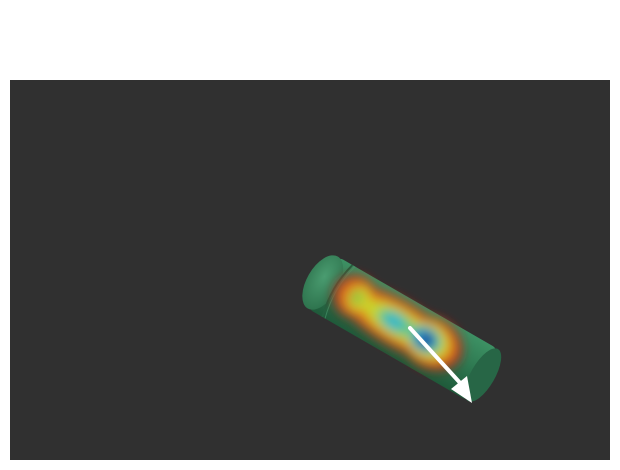 This screenshot has width=620, height=470. What do you see at coordinates (440, 364) in the screenshot?
I see `arrow-icon` at bounding box center [440, 364].